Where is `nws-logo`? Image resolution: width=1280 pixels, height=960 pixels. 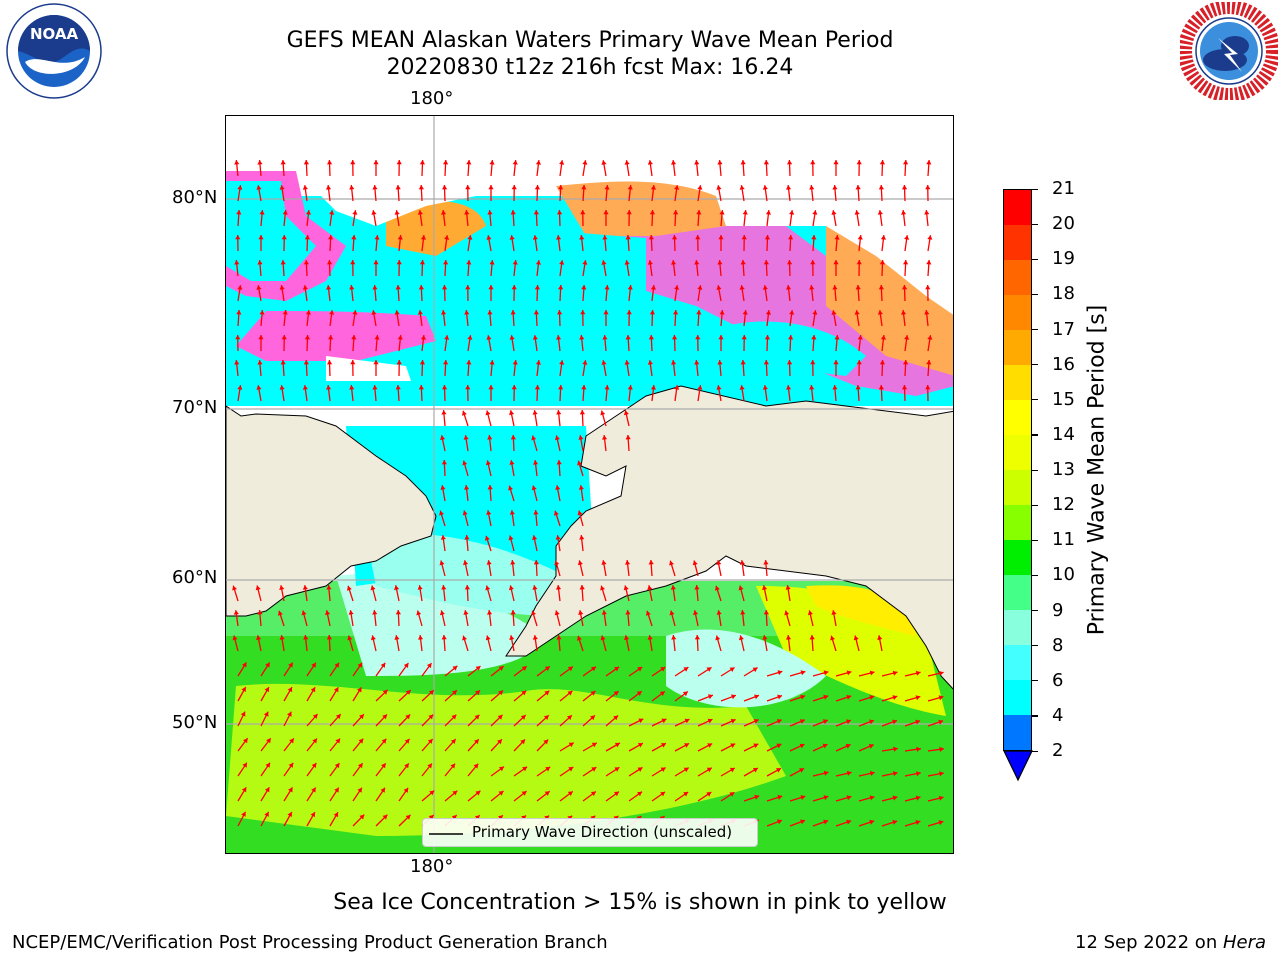 nws-logo is located at coordinates (1229, 51).